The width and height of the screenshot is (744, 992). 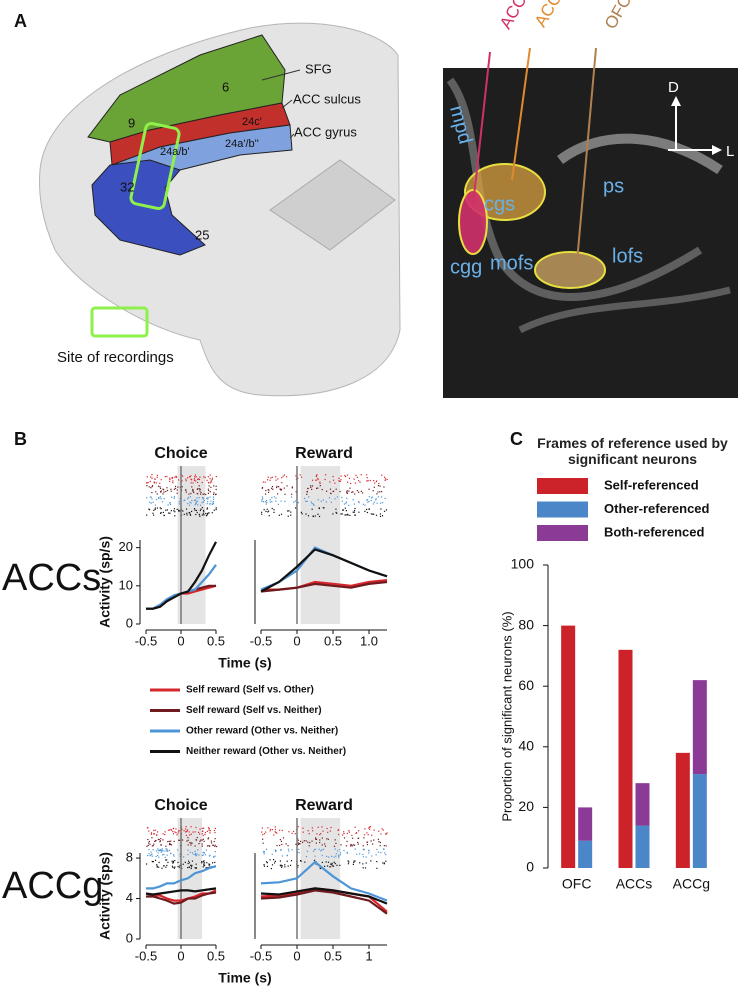 I want to click on y-tick-label: 40, so click(x=526, y=746).